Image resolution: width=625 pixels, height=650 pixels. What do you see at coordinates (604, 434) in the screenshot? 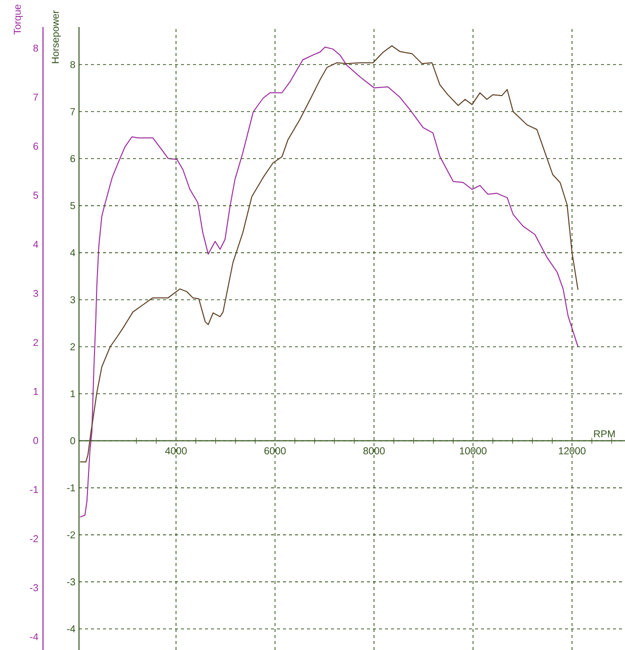
I see `x-axis-title: RPM` at bounding box center [604, 434].